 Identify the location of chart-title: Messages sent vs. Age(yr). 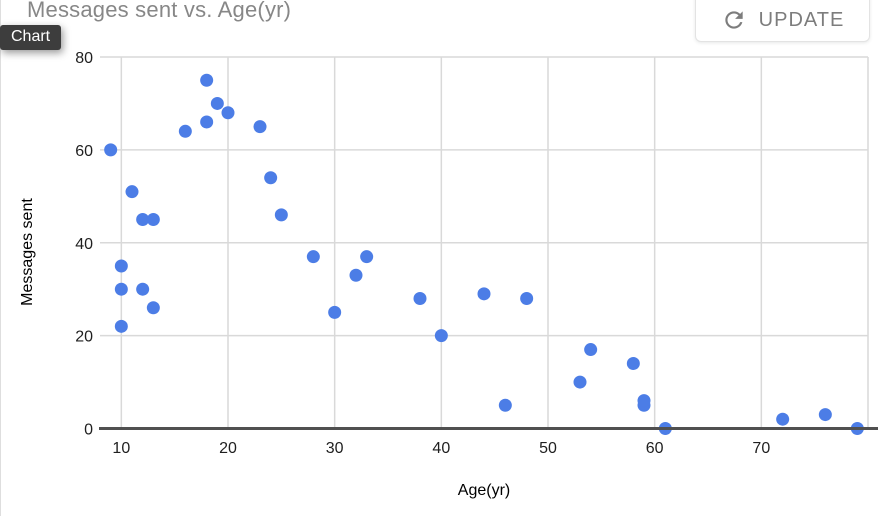
(159, 11).